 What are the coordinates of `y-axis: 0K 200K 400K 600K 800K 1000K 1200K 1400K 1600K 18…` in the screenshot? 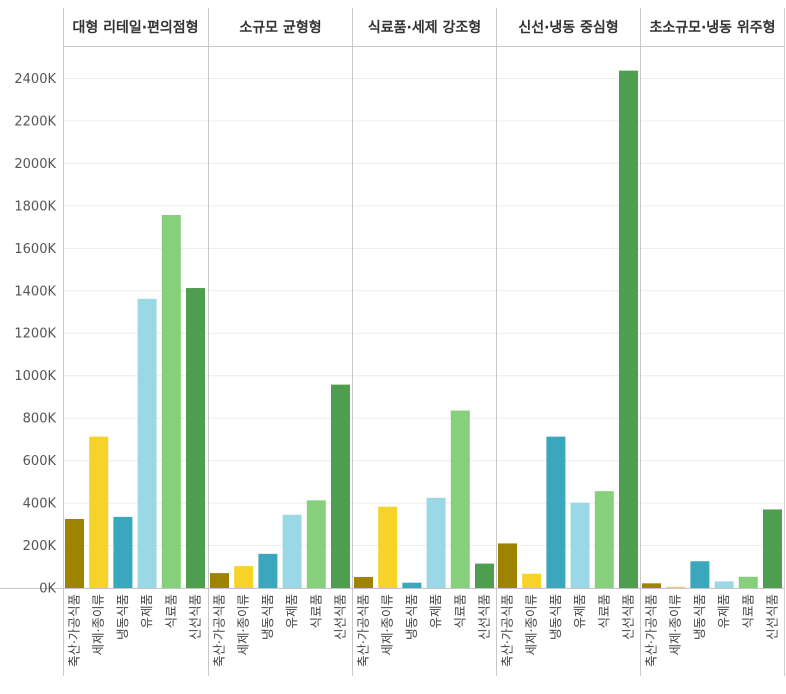 It's located at (35, 334).